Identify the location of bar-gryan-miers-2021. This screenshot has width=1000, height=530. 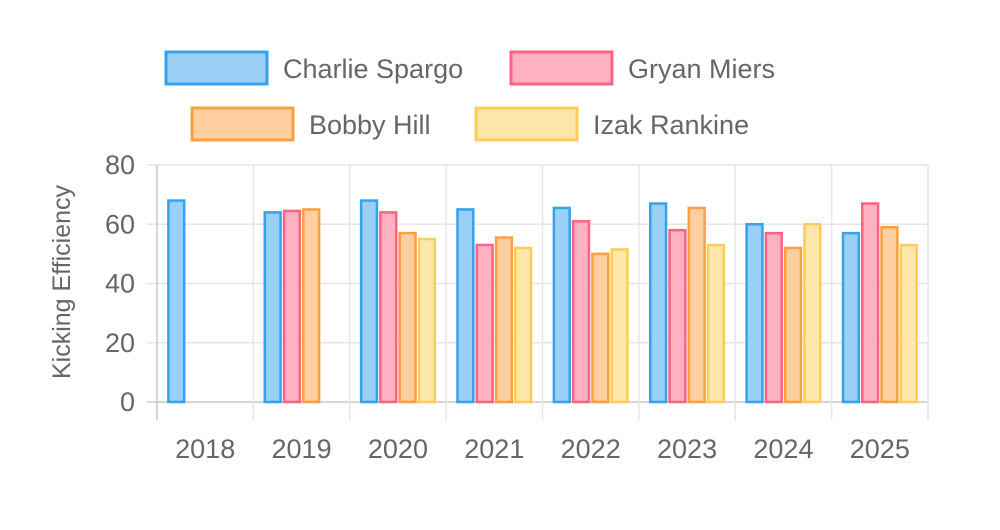
(484, 323).